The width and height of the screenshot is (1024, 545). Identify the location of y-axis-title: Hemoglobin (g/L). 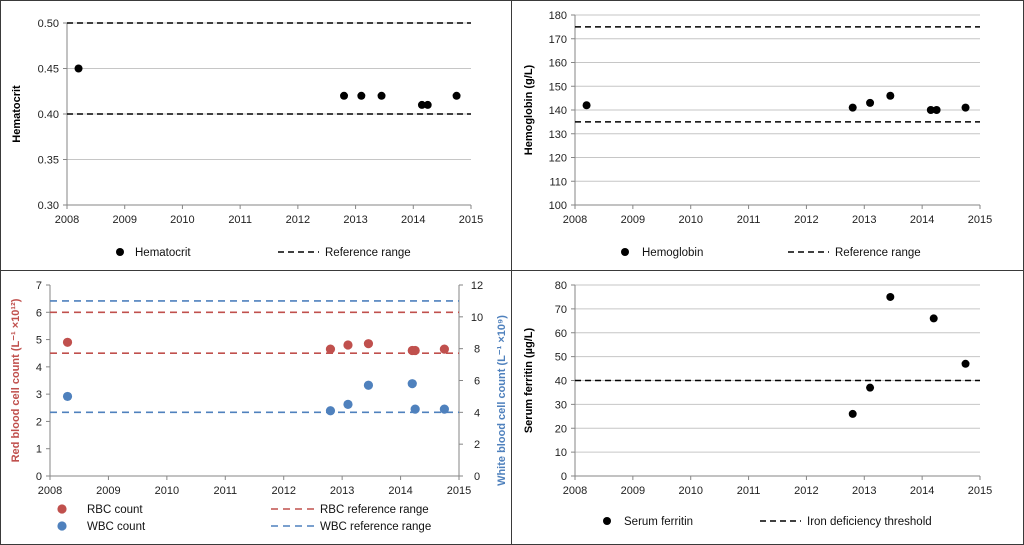
(529, 109).